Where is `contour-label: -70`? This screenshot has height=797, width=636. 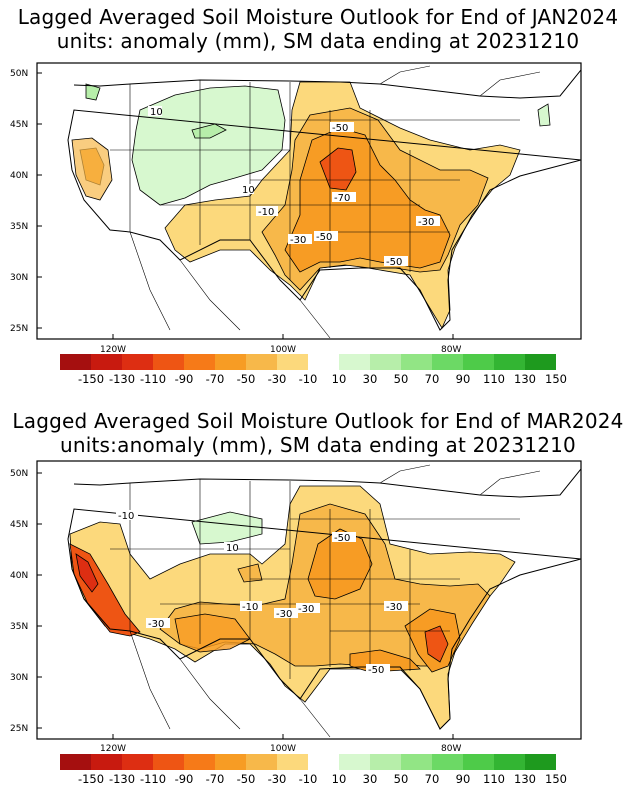
contour-label: -70 is located at coordinates (342, 198).